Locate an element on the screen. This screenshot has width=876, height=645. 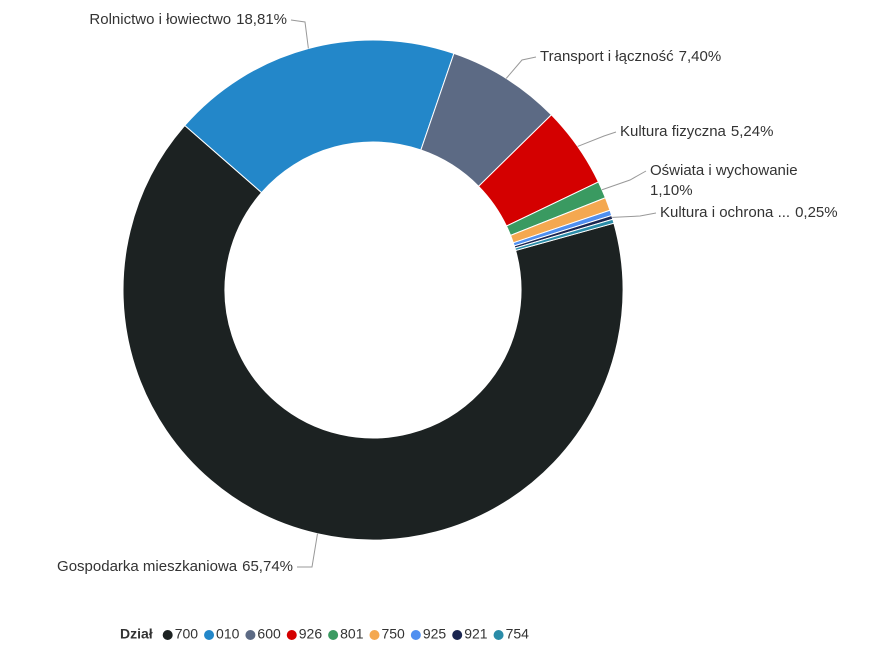
label-value: 1,10% is located at coordinates (671, 190).